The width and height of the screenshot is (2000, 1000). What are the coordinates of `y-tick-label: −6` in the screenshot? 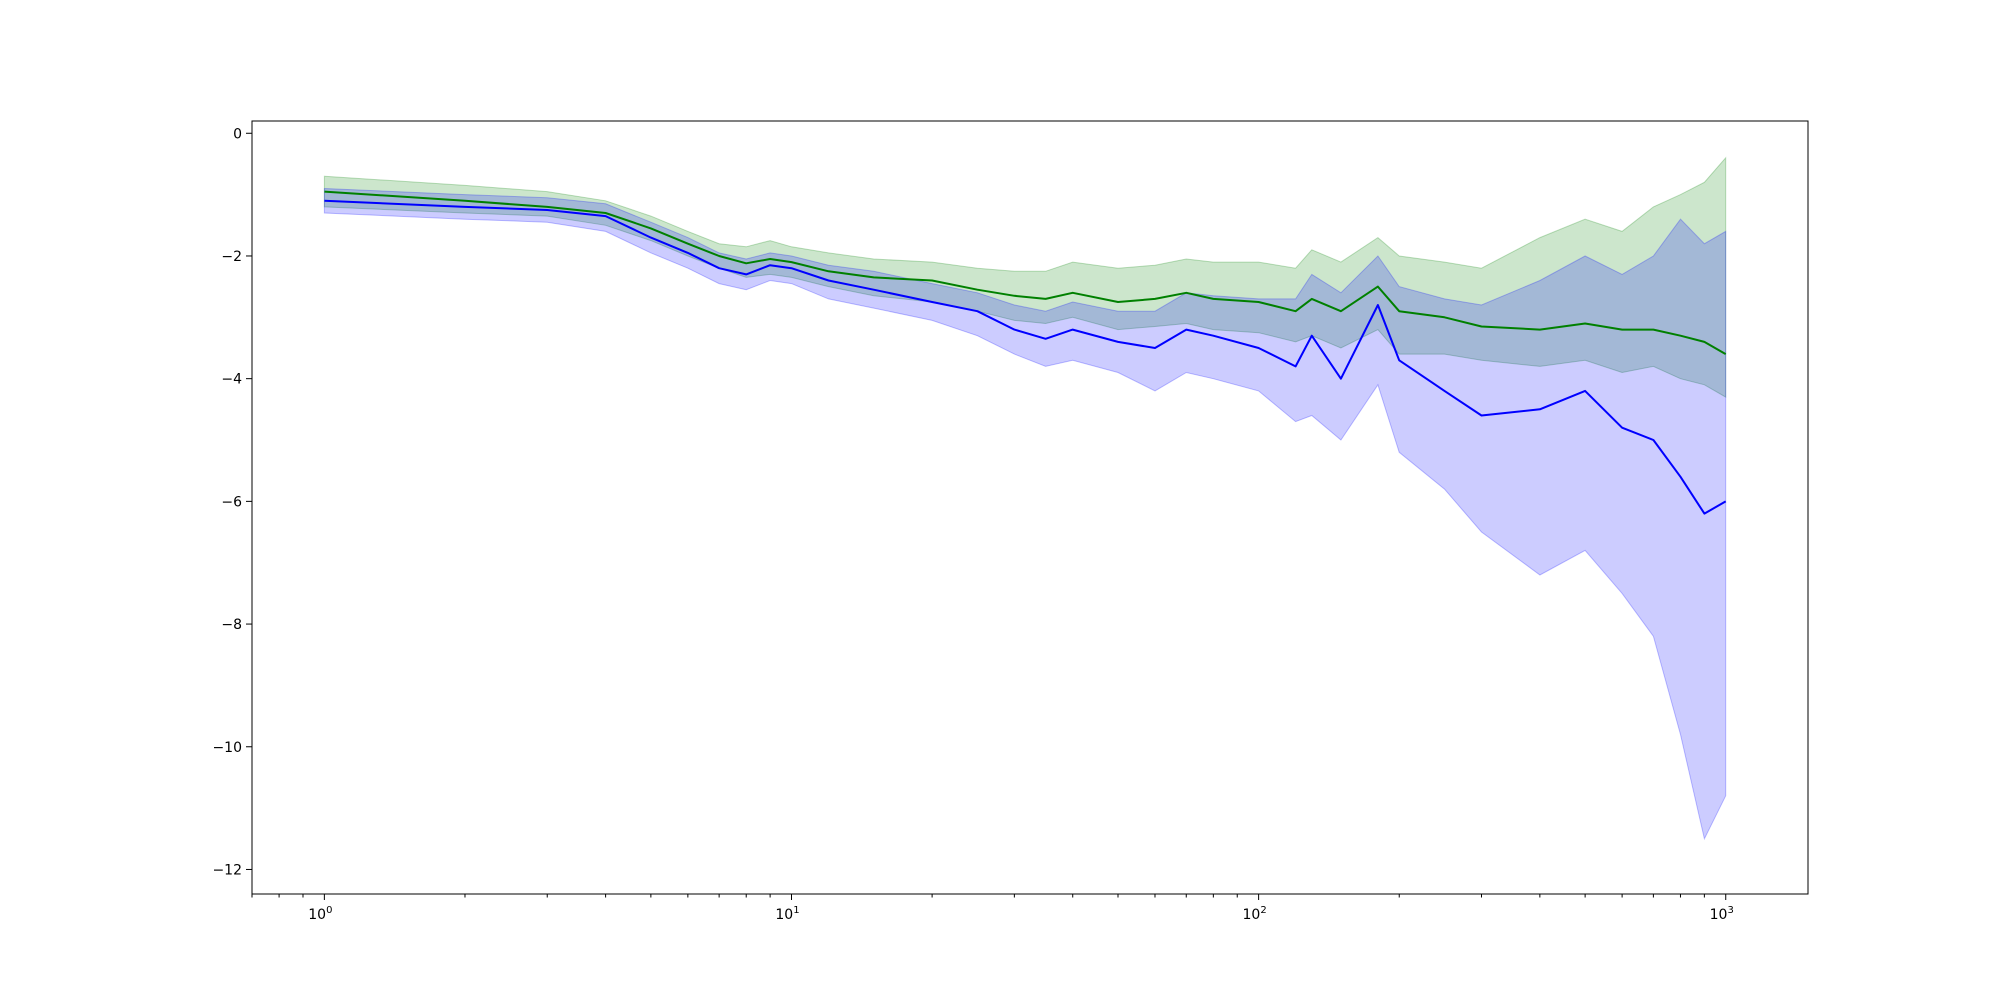 It's located at (231, 502).